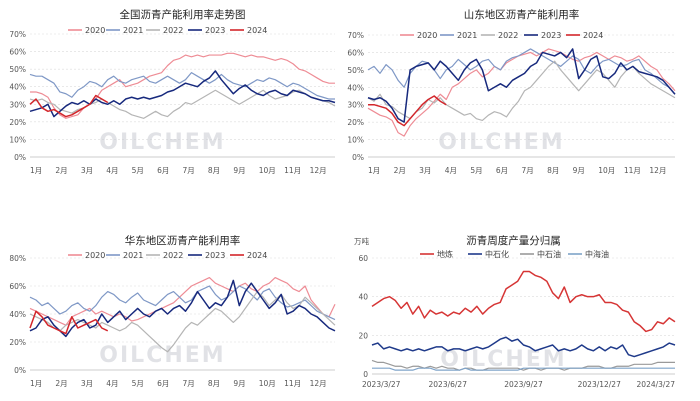  Describe the element at coordinates (363, 258) in the screenshot. I see `y-tick-label: 60` at that location.